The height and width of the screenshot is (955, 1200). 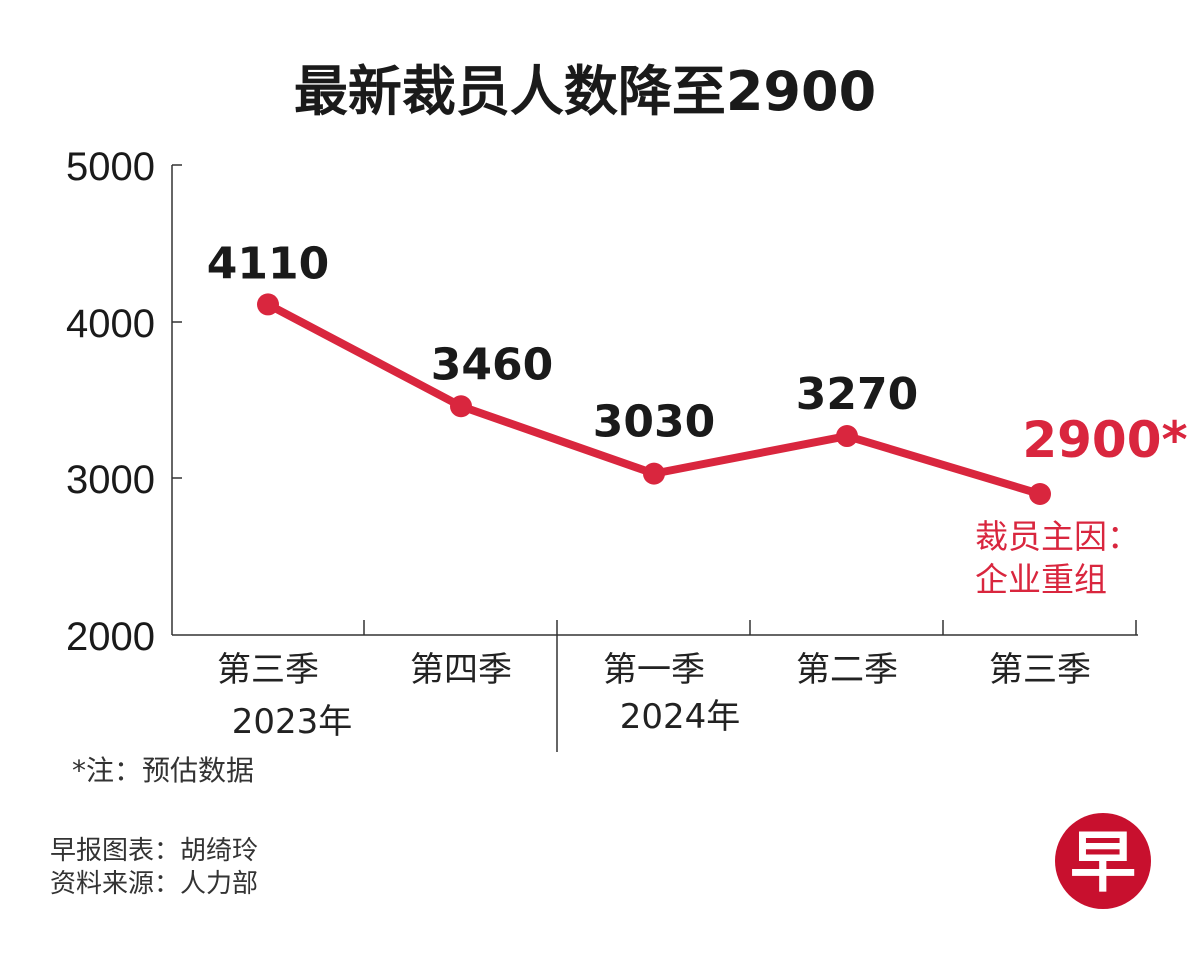 I want to click on data-label: 2900*, so click(x=1104, y=440).